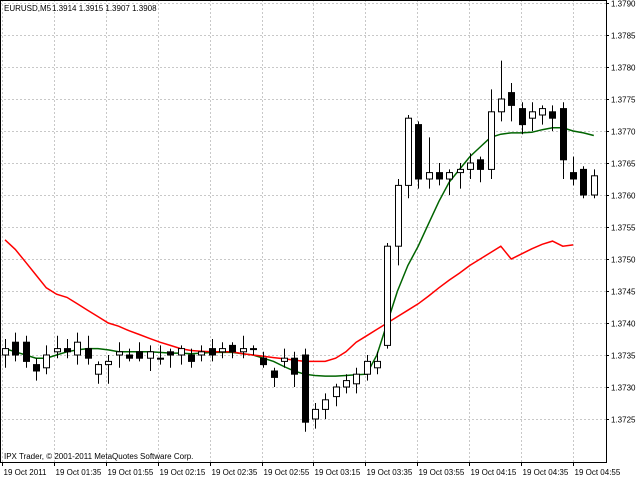 The height and width of the screenshot is (480, 640). What do you see at coordinates (104, 8) in the screenshot?
I see `chart-header-quotes: 1.3914 1.3915 1.3907 1.3908` at bounding box center [104, 8].